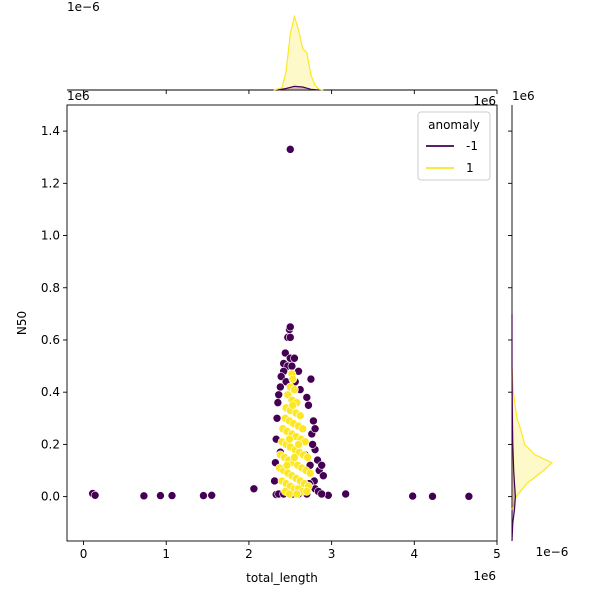 The image size is (600, 600). What do you see at coordinates (454, 125) in the screenshot?
I see `legend-title: anomaly` at bounding box center [454, 125].